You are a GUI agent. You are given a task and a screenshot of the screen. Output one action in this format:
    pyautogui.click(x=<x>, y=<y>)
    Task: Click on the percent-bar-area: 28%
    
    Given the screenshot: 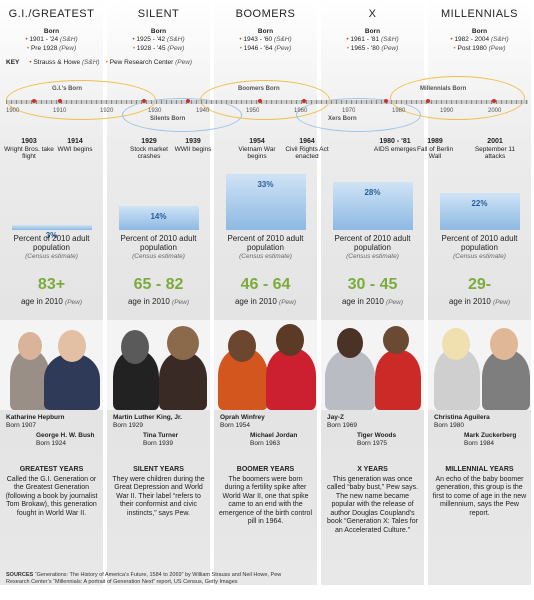 What is the action you would take?
    pyautogui.click(x=372, y=200)
    